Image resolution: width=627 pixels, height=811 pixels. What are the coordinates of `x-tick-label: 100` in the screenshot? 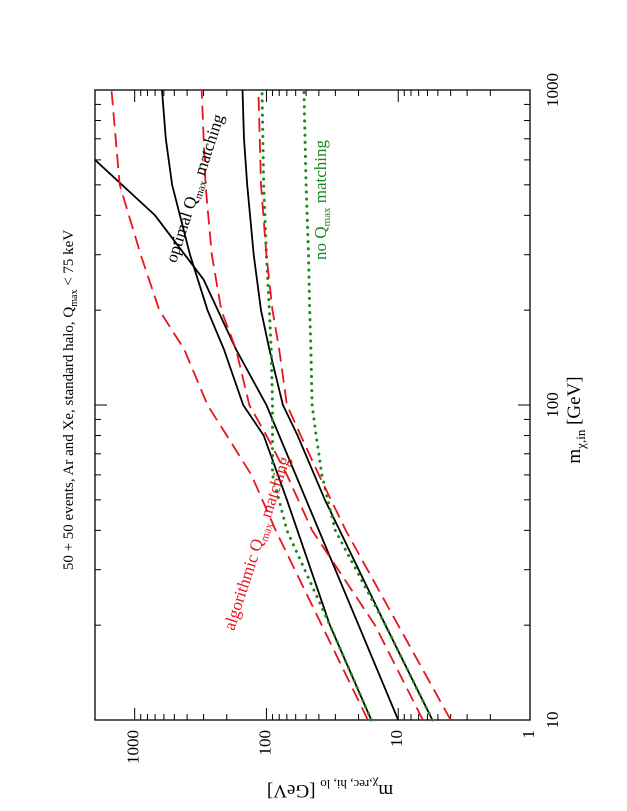 It's located at (552, 405).